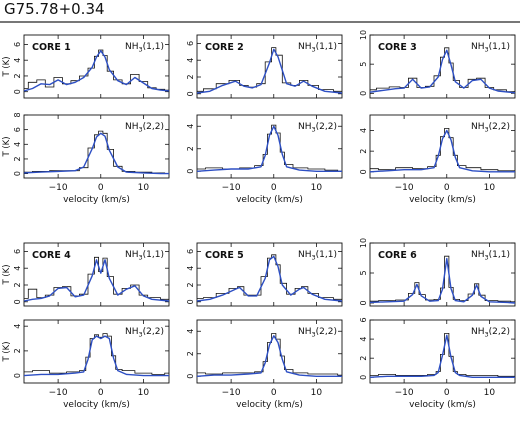  I want to click on core3-nh3-11-ytick-label: 10, so click(363, 35).